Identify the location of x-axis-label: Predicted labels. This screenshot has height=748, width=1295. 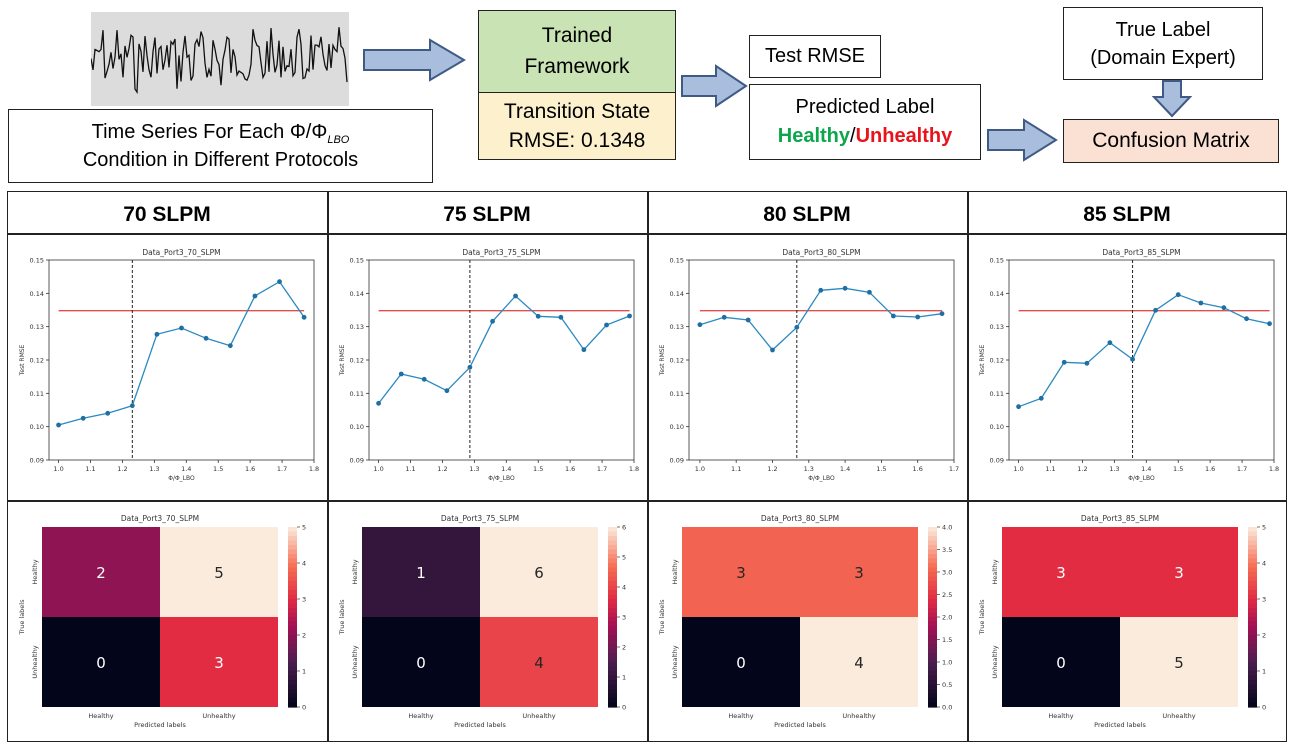
(480, 725).